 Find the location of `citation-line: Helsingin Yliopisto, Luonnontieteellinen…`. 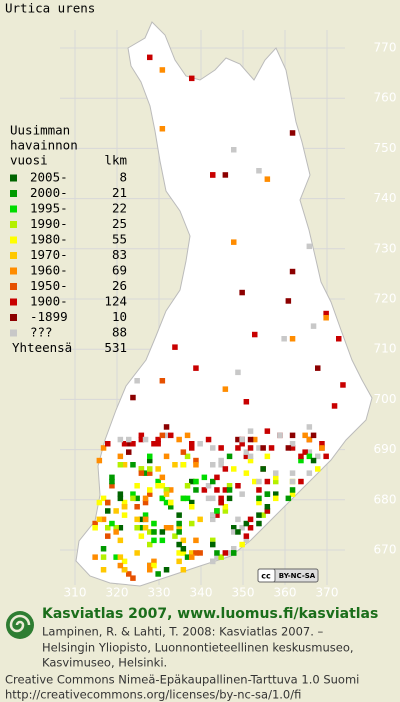

citation-line: Helsingin Yliopisto, Luonnontieteellinen… is located at coordinates (198, 648).